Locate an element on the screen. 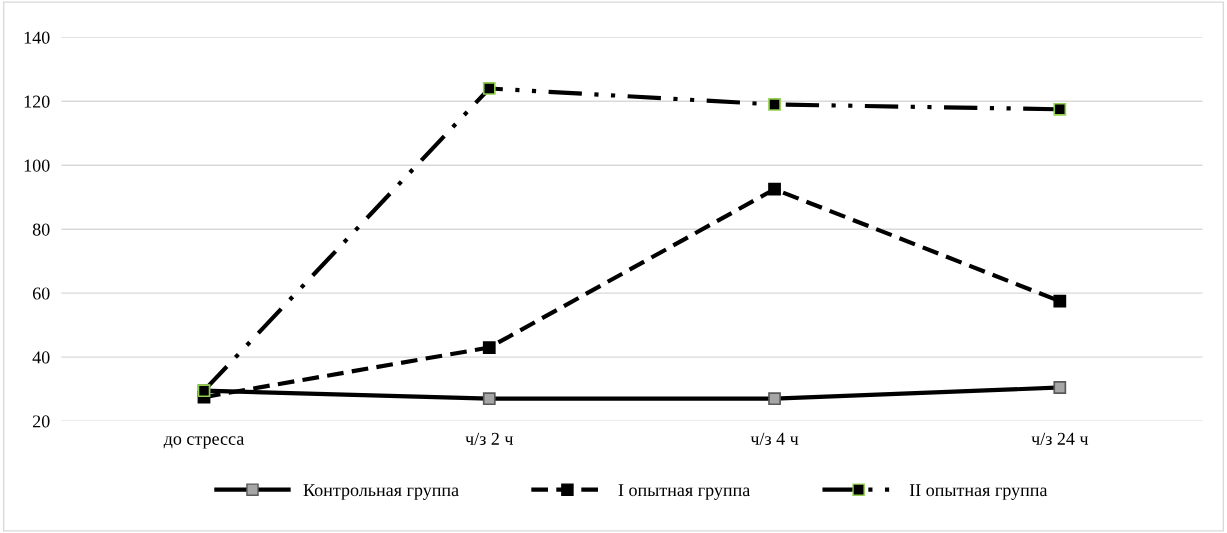 The height and width of the screenshot is (533, 1227). x-tick-label: ч/з 4 ч is located at coordinates (774, 438).